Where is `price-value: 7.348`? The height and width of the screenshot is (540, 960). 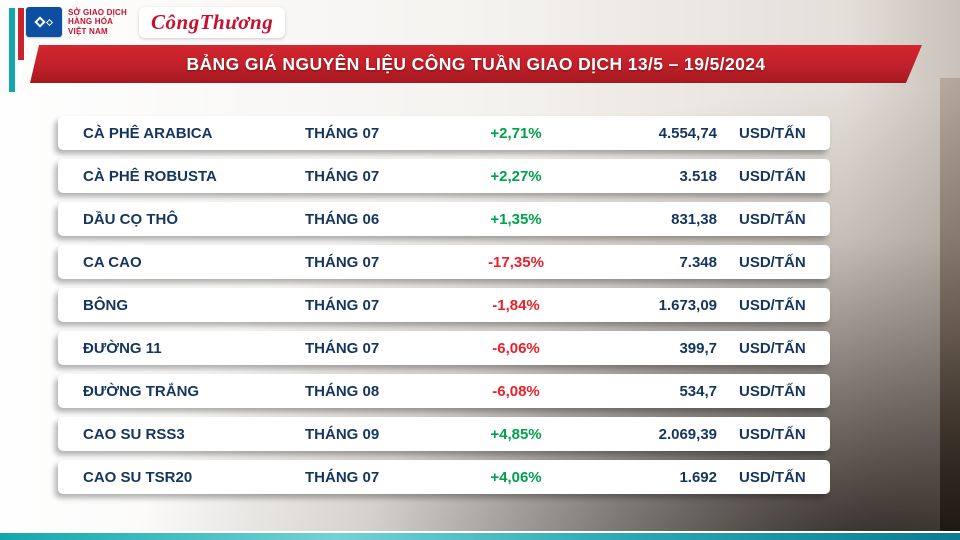 price-value: 7.348 is located at coordinates (698, 262).